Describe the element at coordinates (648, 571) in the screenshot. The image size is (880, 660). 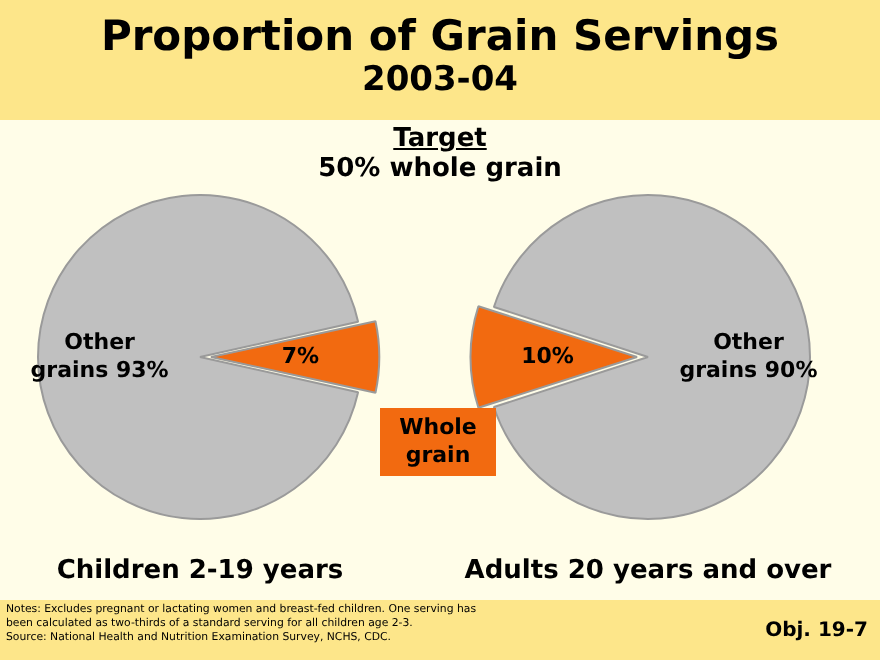
I see `text: Adults 20 years and over` at that location.